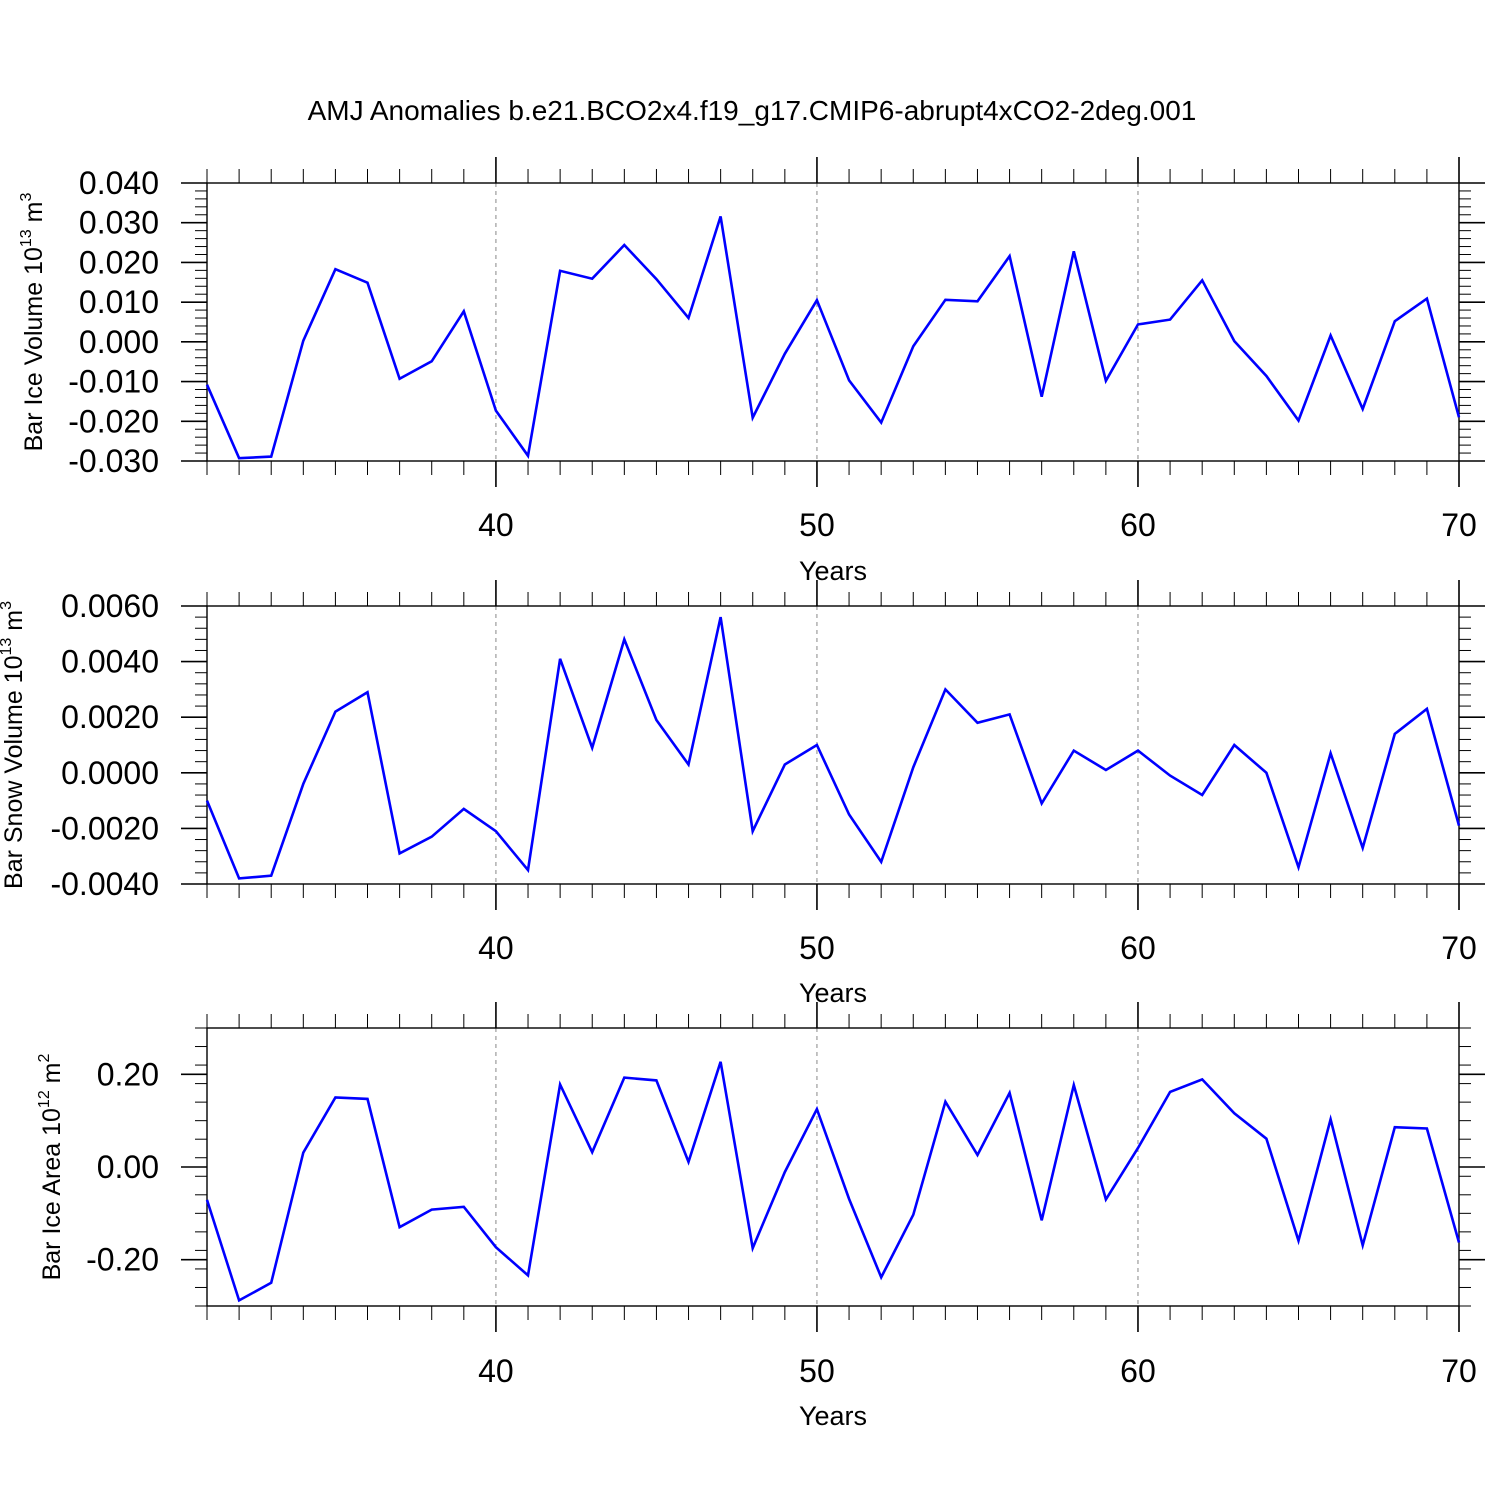 The height and width of the screenshot is (1500, 1500). Describe the element at coordinates (113, 421) in the screenshot. I see `y-tick-label: -0.020` at that location.